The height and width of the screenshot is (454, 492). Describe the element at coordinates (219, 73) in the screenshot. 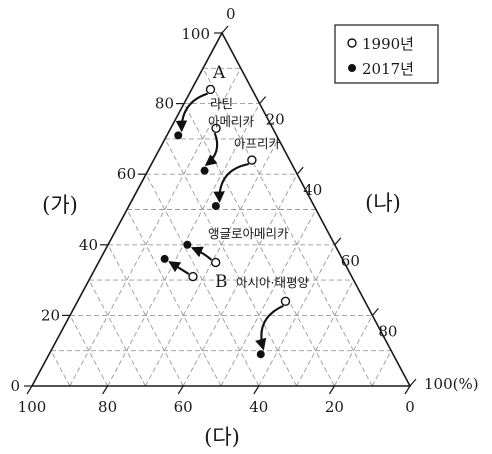

I see `point-label-A: A` at that location.